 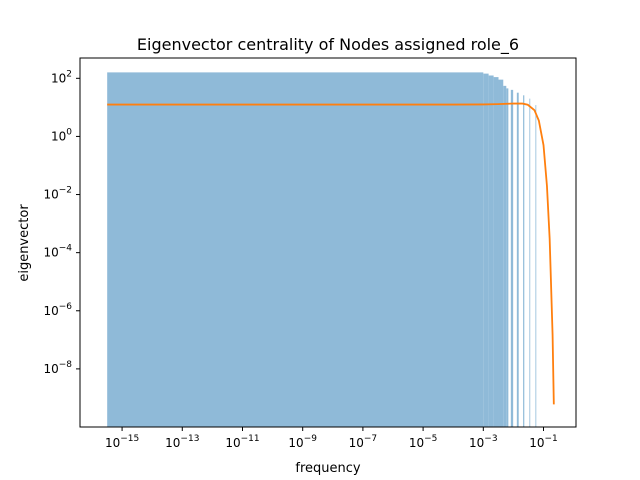 What do you see at coordinates (61, 222) in the screenshot?
I see `y-axis-ticks: 10⁻⁸ 10⁻⁶ 10⁻⁴ 10⁻² 10⁰ 10²` at bounding box center [61, 222].